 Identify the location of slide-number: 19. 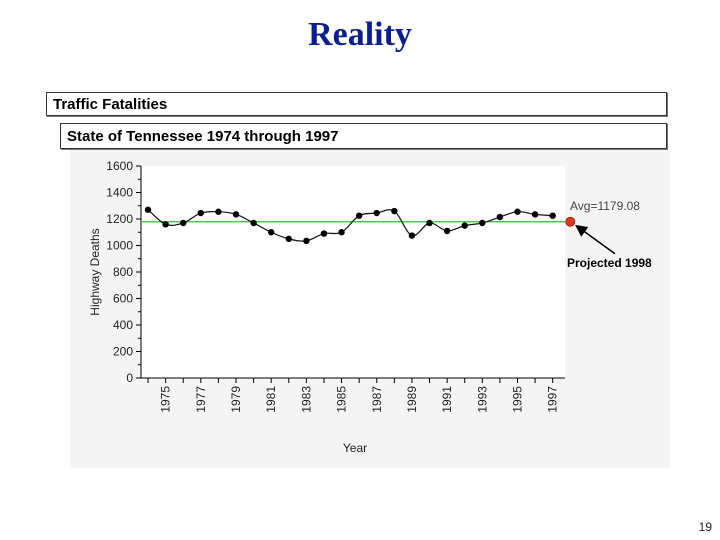
(705, 527).